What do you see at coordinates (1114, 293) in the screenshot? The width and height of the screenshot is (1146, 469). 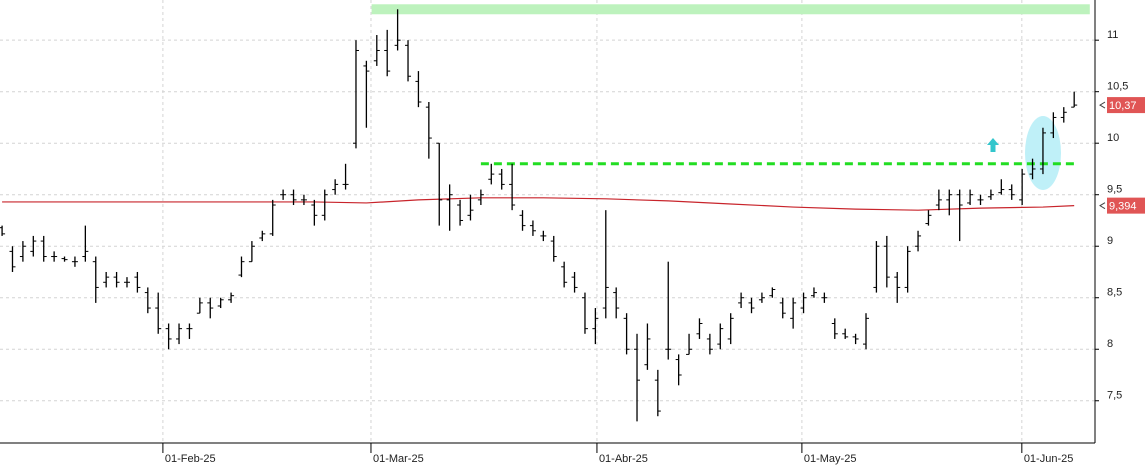 I see `y-tick-label: 8,5` at bounding box center [1114, 293].